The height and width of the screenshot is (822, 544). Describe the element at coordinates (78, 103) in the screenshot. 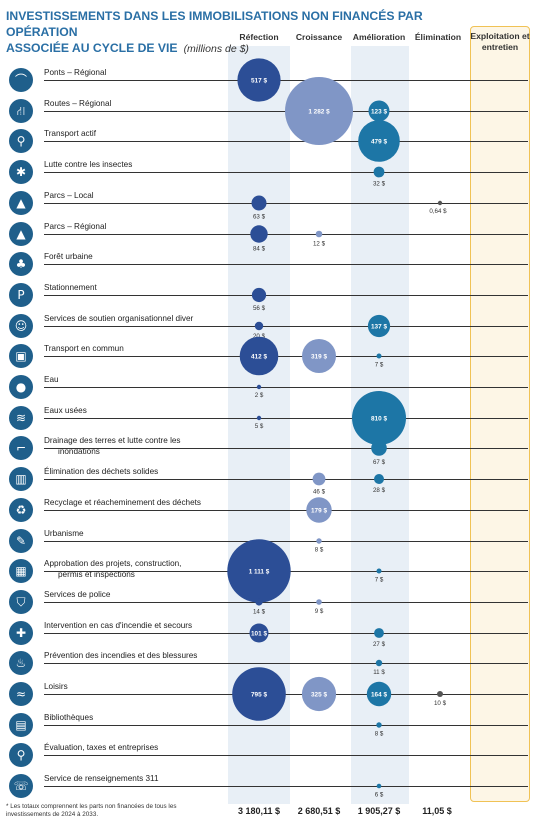

I see `row-label: Routes – Régional` at that location.